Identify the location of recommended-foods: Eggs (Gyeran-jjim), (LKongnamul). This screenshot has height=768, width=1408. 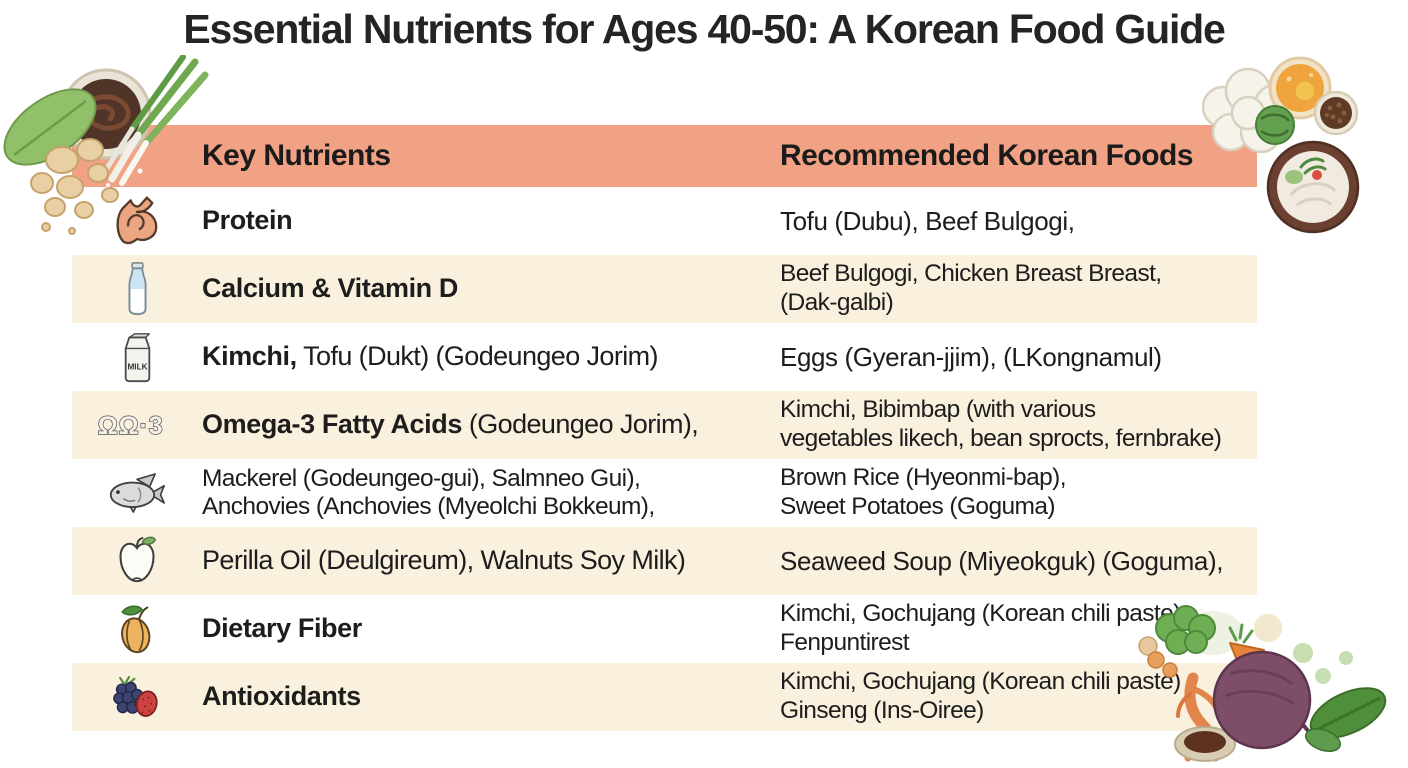
(971, 356).